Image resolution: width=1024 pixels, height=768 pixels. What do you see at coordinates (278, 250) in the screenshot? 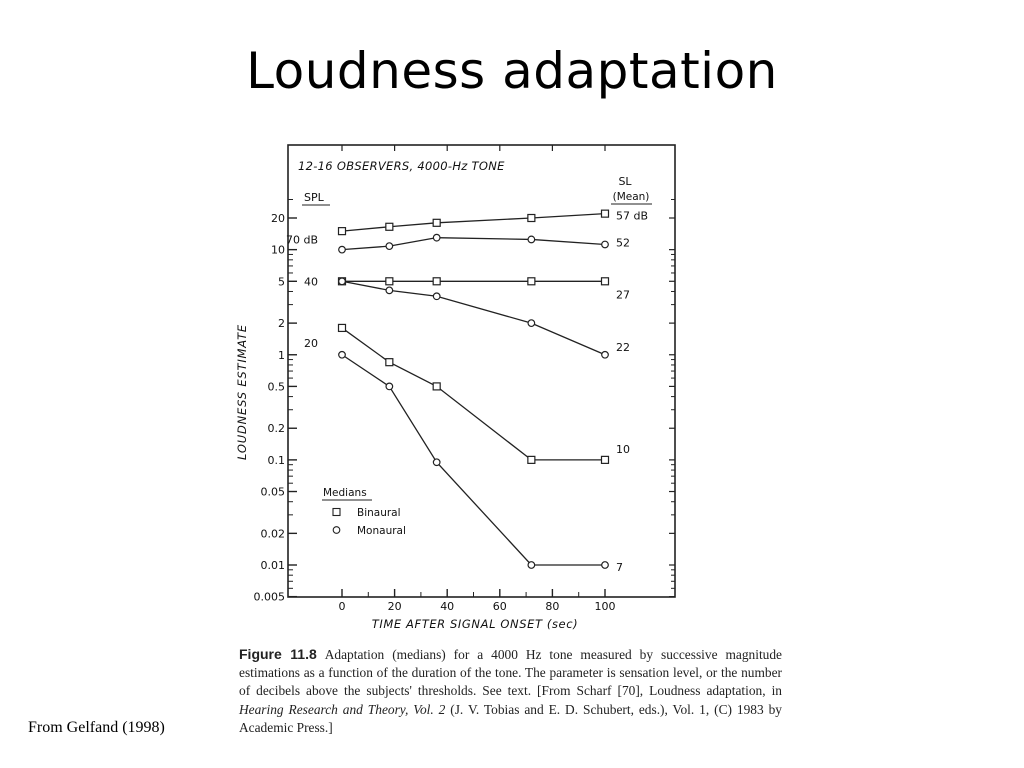
I see `y-tick-label: 10` at bounding box center [278, 250].